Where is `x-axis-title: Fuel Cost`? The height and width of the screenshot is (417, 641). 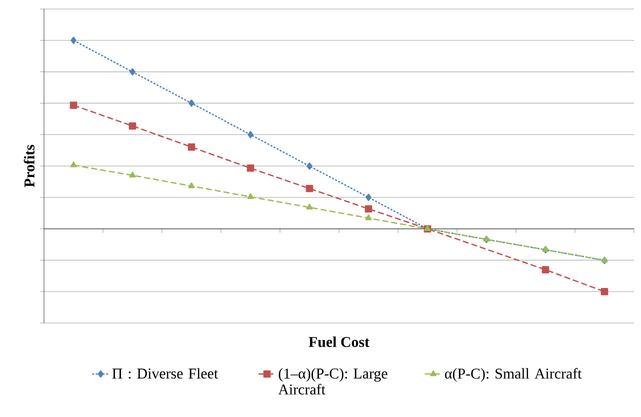
x-axis-title: Fuel Cost is located at coordinates (339, 342).